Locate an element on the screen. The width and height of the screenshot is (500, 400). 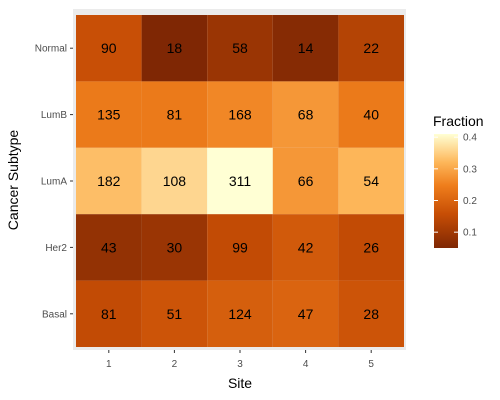
cell-count-label: 26 is located at coordinates (371, 247).